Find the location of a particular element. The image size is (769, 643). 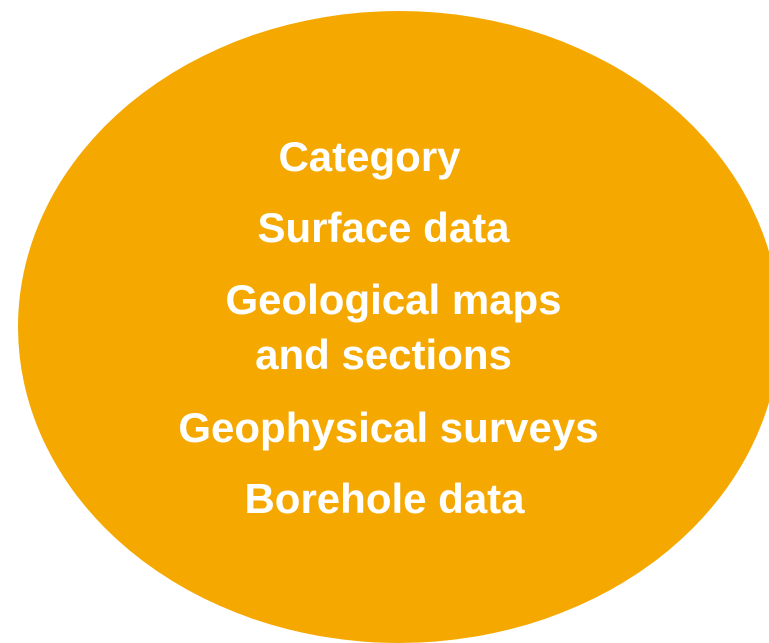

geological-sections-label: and sections is located at coordinates (383, 354).